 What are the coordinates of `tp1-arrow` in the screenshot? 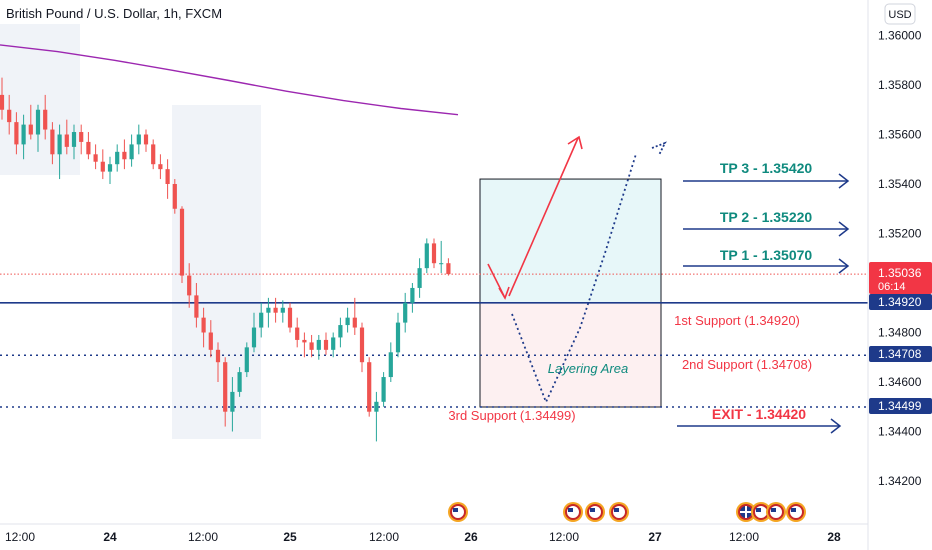 It's located at (766, 266).